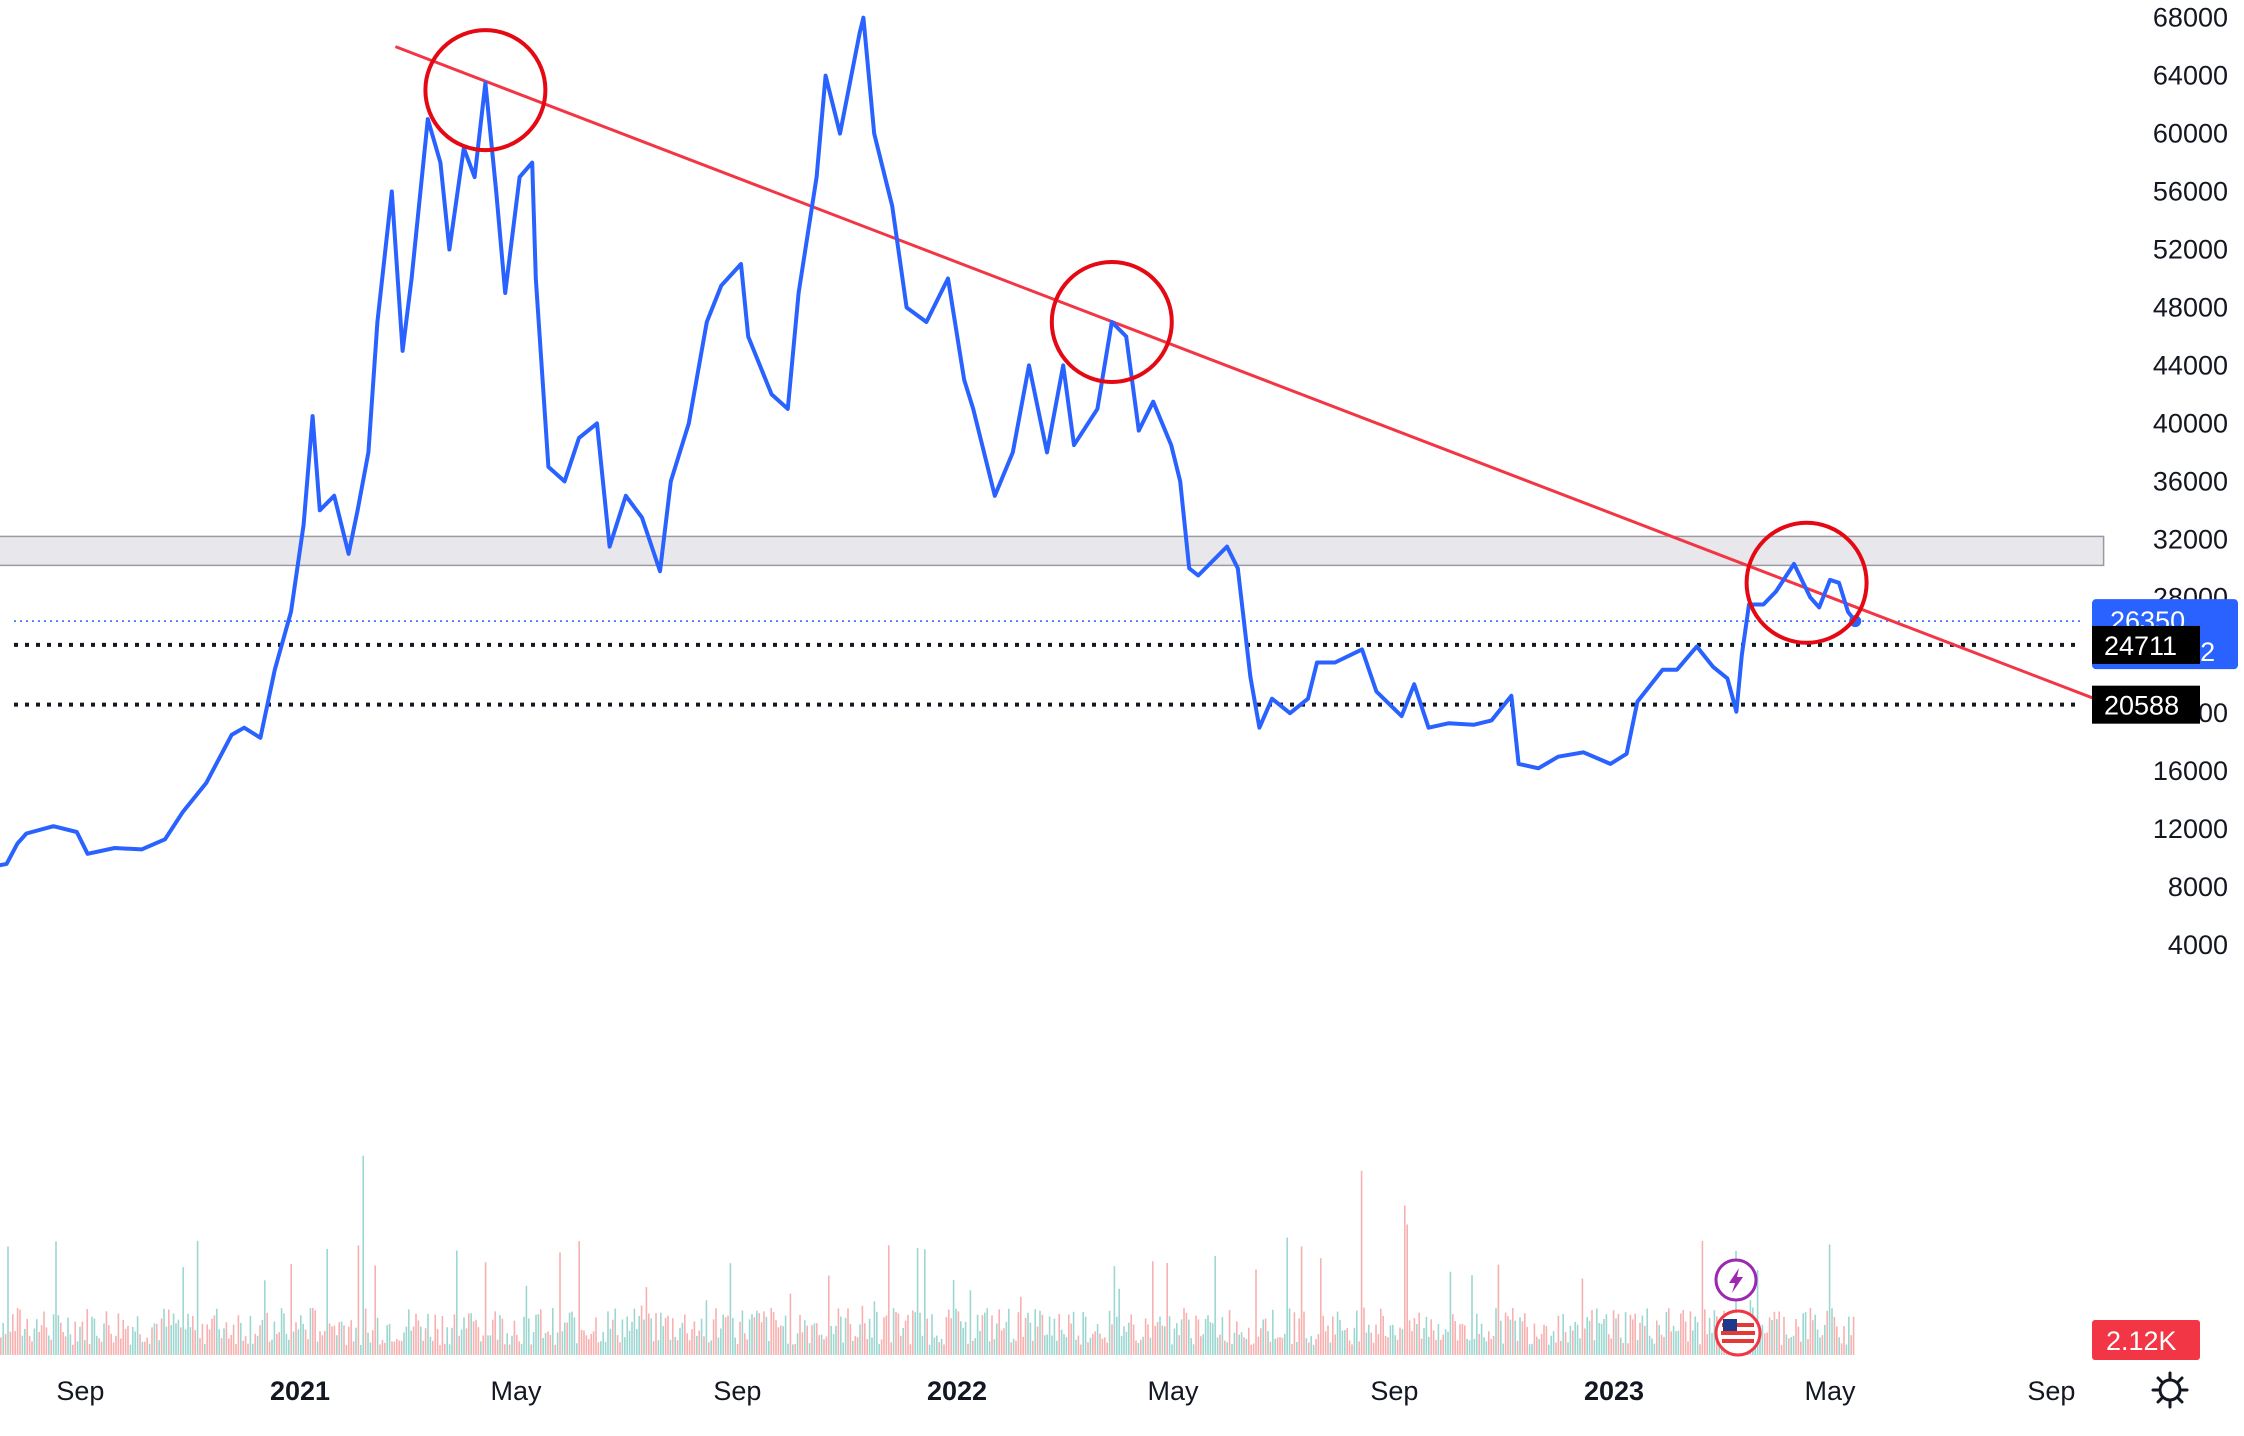 The width and height of the screenshot is (2244, 1436). Describe the element at coordinates (1736, 1280) in the screenshot. I see `lightning-icon` at that location.